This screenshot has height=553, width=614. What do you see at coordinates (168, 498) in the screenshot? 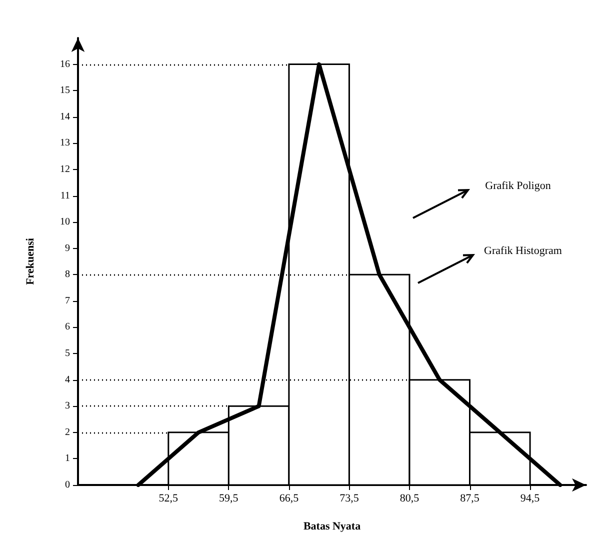
I see `x-tick-label: 52,5` at bounding box center [168, 498].